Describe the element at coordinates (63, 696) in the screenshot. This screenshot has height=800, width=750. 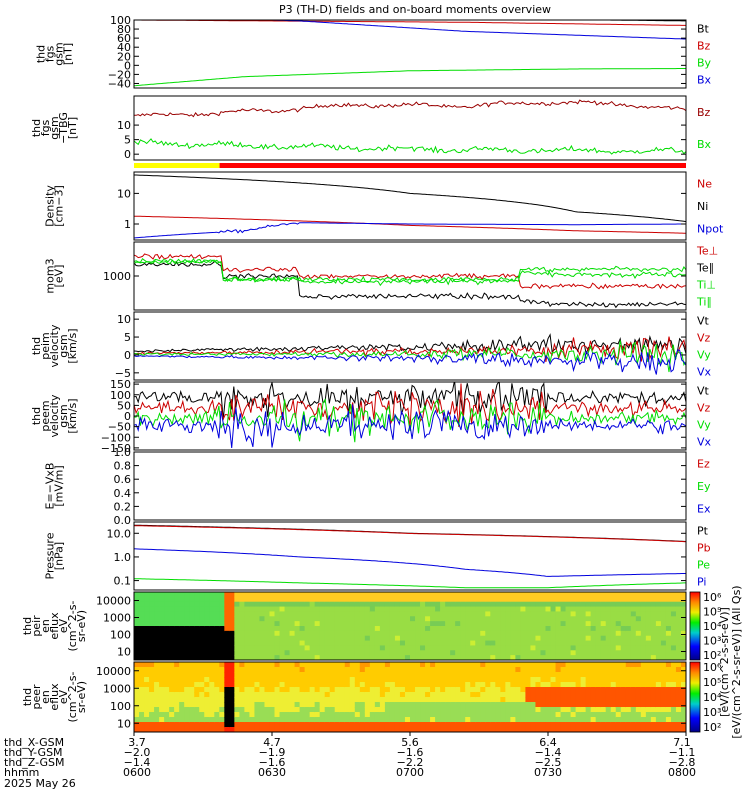
I see `ylabel-line: eV` at that location.